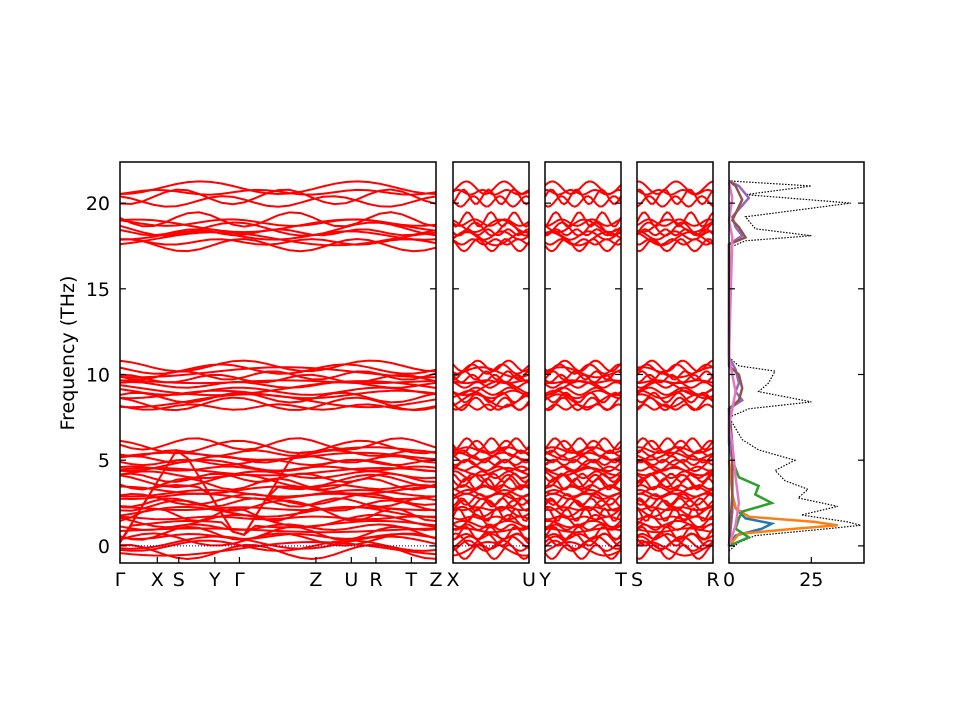  I want to click on dos-total-line, so click(794, 366).